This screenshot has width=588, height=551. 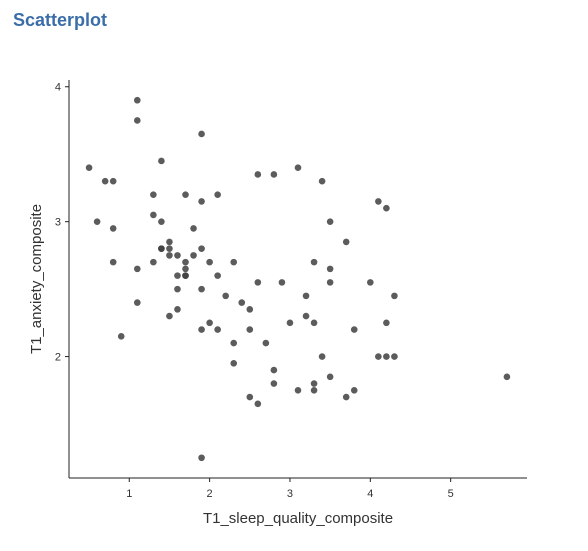 I want to click on x-tick-label: 1, so click(x=129, y=494).